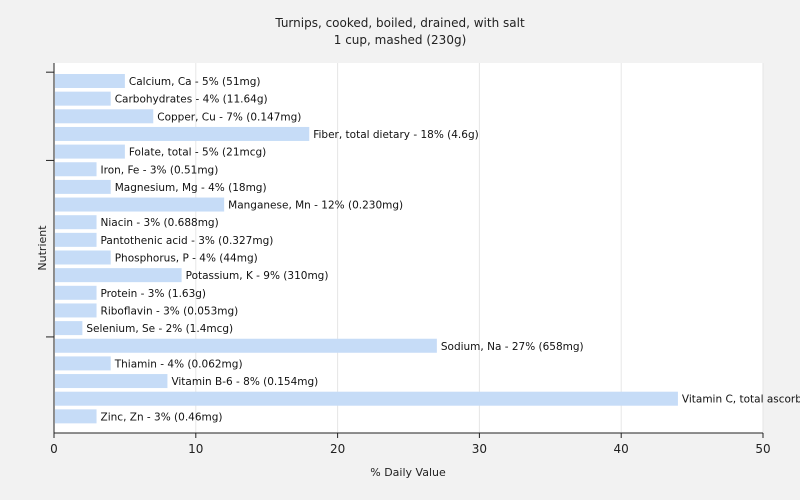 Image resolution: width=800 pixels, height=500 pixels. Describe the element at coordinates (512, 347) in the screenshot. I see `bar-label: Sodium, Na - 27% (658mg)` at that location.